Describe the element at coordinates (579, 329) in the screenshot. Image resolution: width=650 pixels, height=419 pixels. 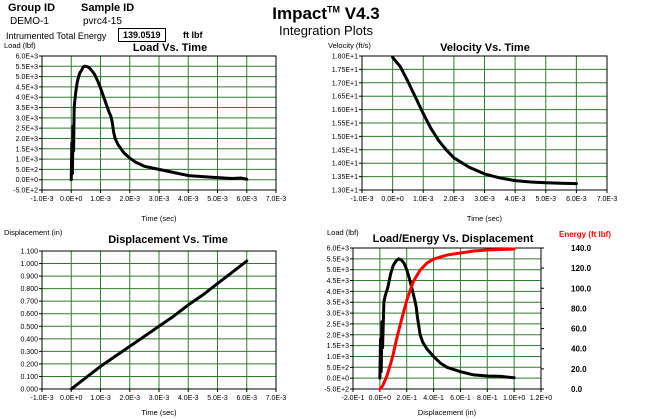
I see `y2-tick-label: 60.0` at that location.